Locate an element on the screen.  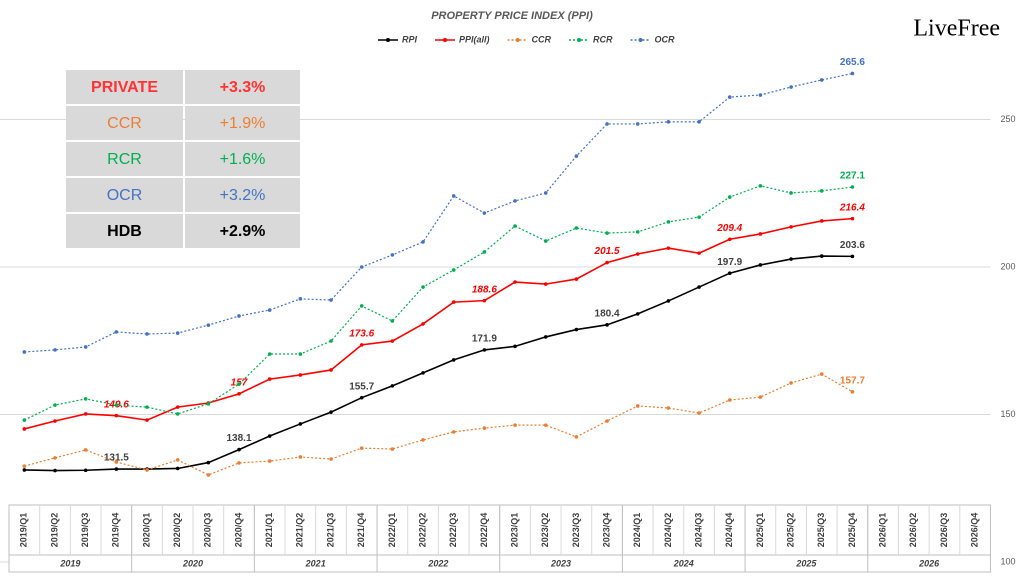
x-tick-label: 2023/Q2 is located at coordinates (545, 530).